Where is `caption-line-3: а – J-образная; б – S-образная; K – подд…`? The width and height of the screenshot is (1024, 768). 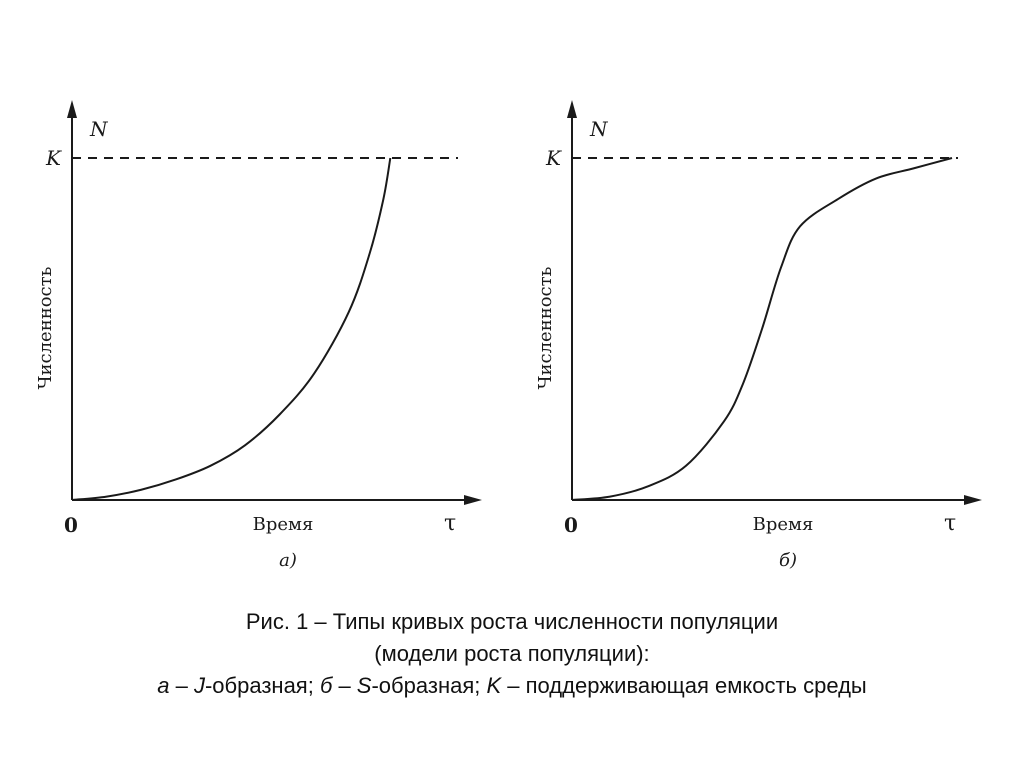
caption-line-3: а – J-образная; б – S-образная; K – подд… is located at coordinates (512, 686).